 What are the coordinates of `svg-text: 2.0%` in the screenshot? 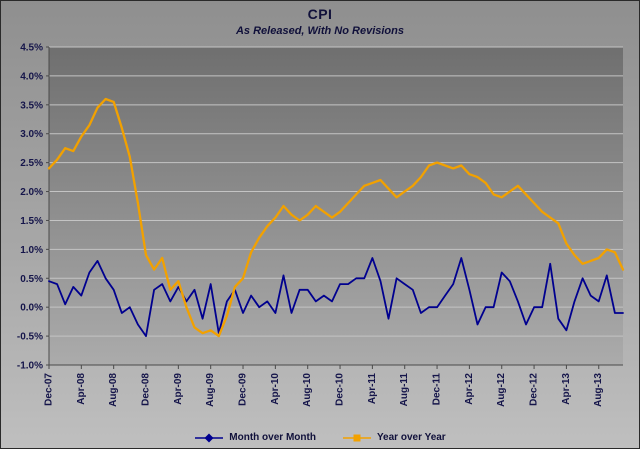 It's located at (31, 192).